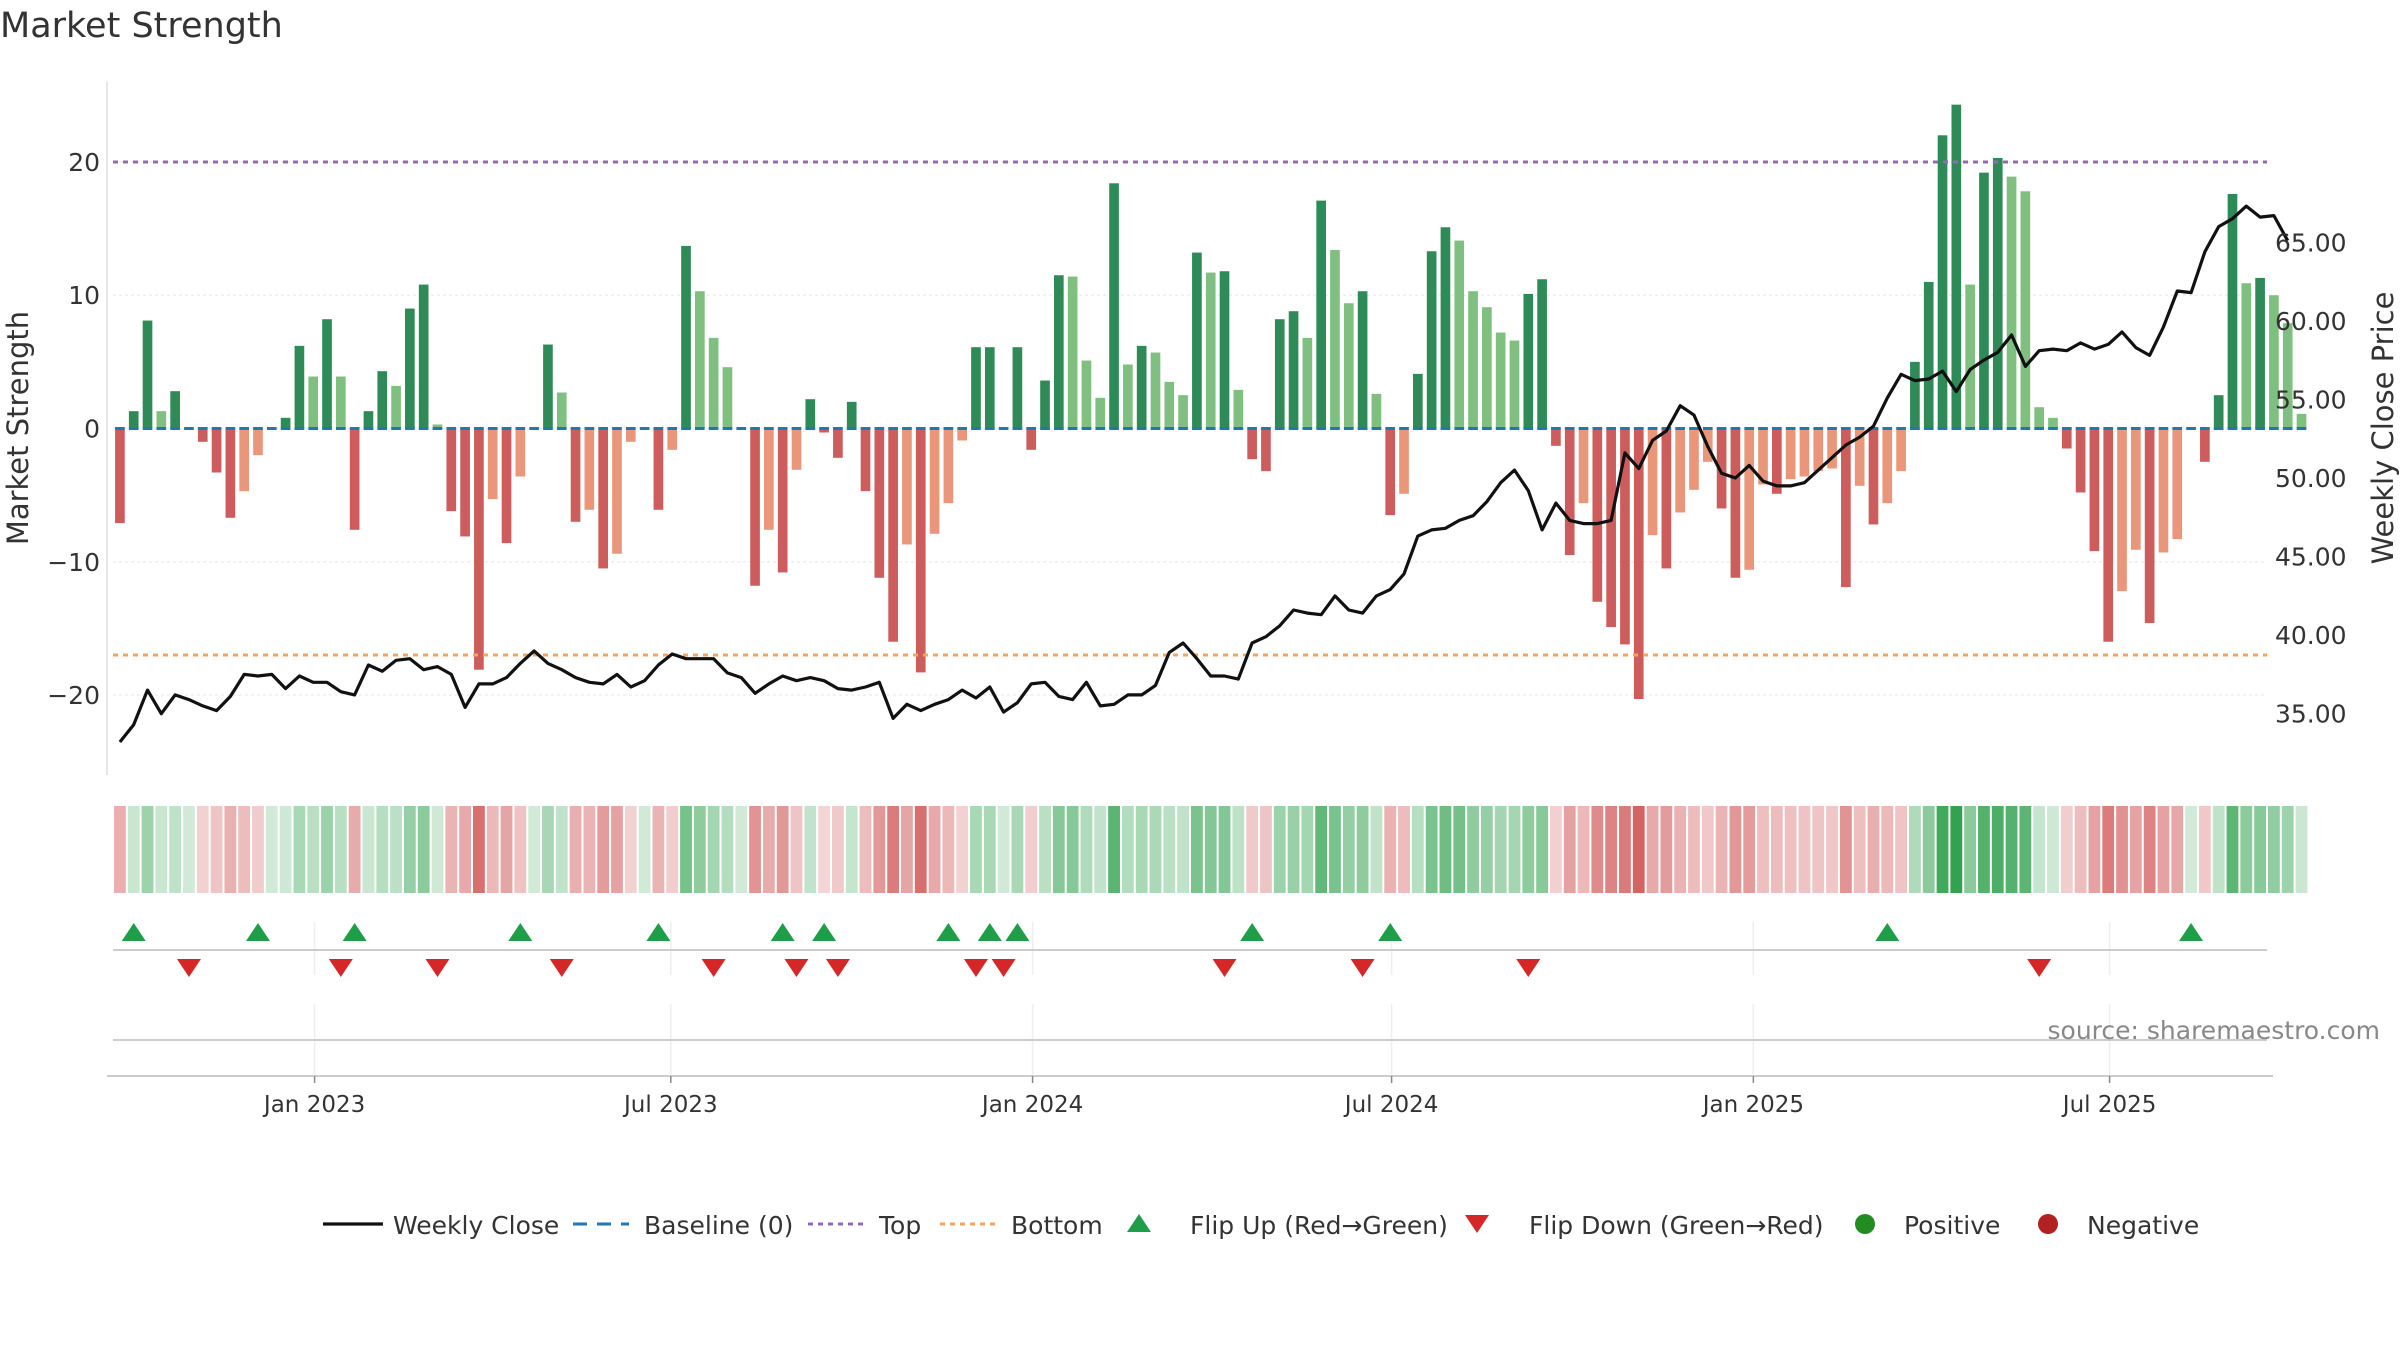  I want to click on legend-flip-down-label: Flip Down (Green→Red), so click(1676, 1225).